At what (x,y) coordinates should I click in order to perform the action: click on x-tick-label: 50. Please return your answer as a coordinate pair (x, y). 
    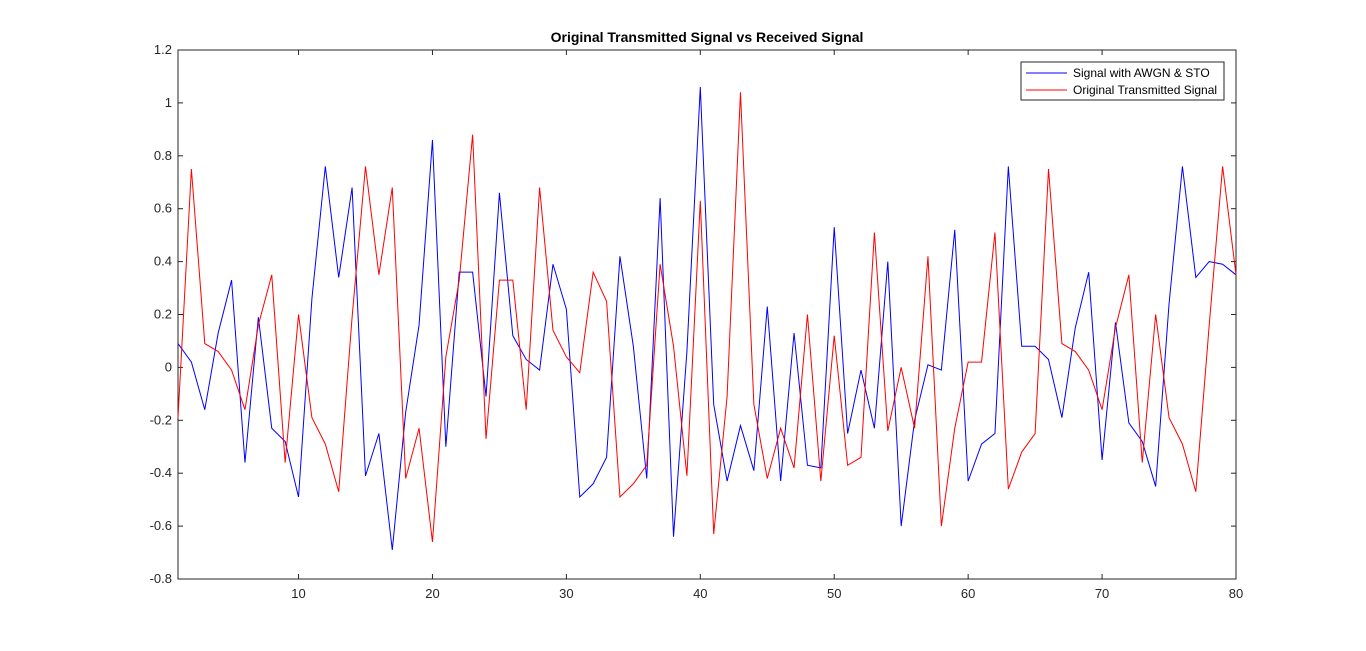
    Looking at the image, I should click on (834, 593).